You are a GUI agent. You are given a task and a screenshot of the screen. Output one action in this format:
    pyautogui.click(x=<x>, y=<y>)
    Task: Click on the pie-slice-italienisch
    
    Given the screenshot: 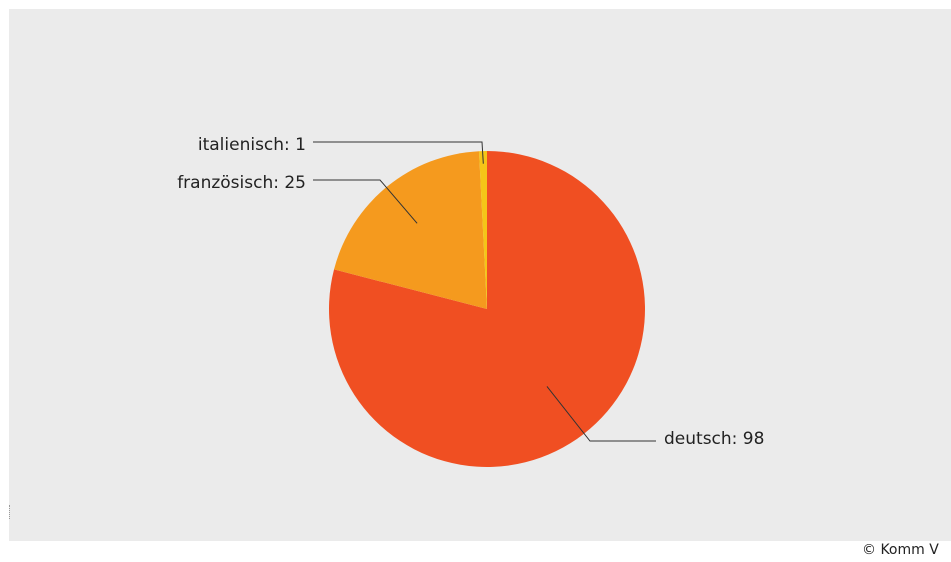 What is the action you would take?
    pyautogui.click(x=482, y=230)
    